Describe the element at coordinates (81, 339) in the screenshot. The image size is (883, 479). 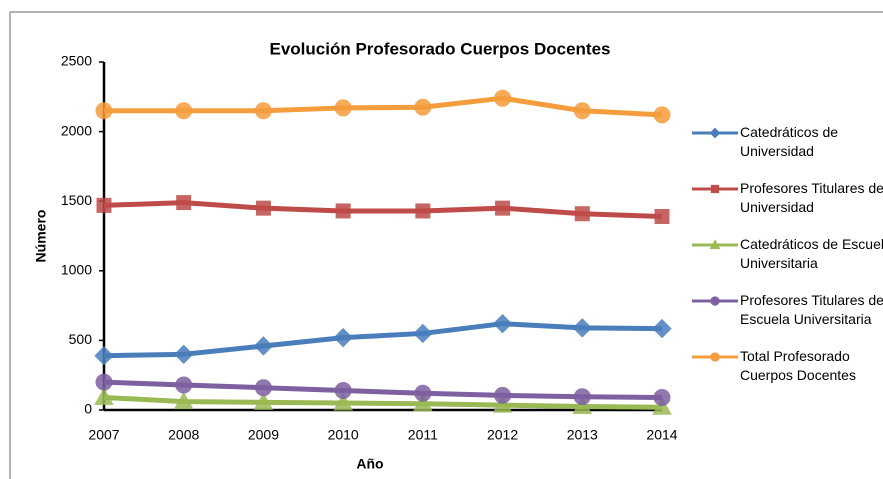
I see `y-tick-label: 500` at that location.